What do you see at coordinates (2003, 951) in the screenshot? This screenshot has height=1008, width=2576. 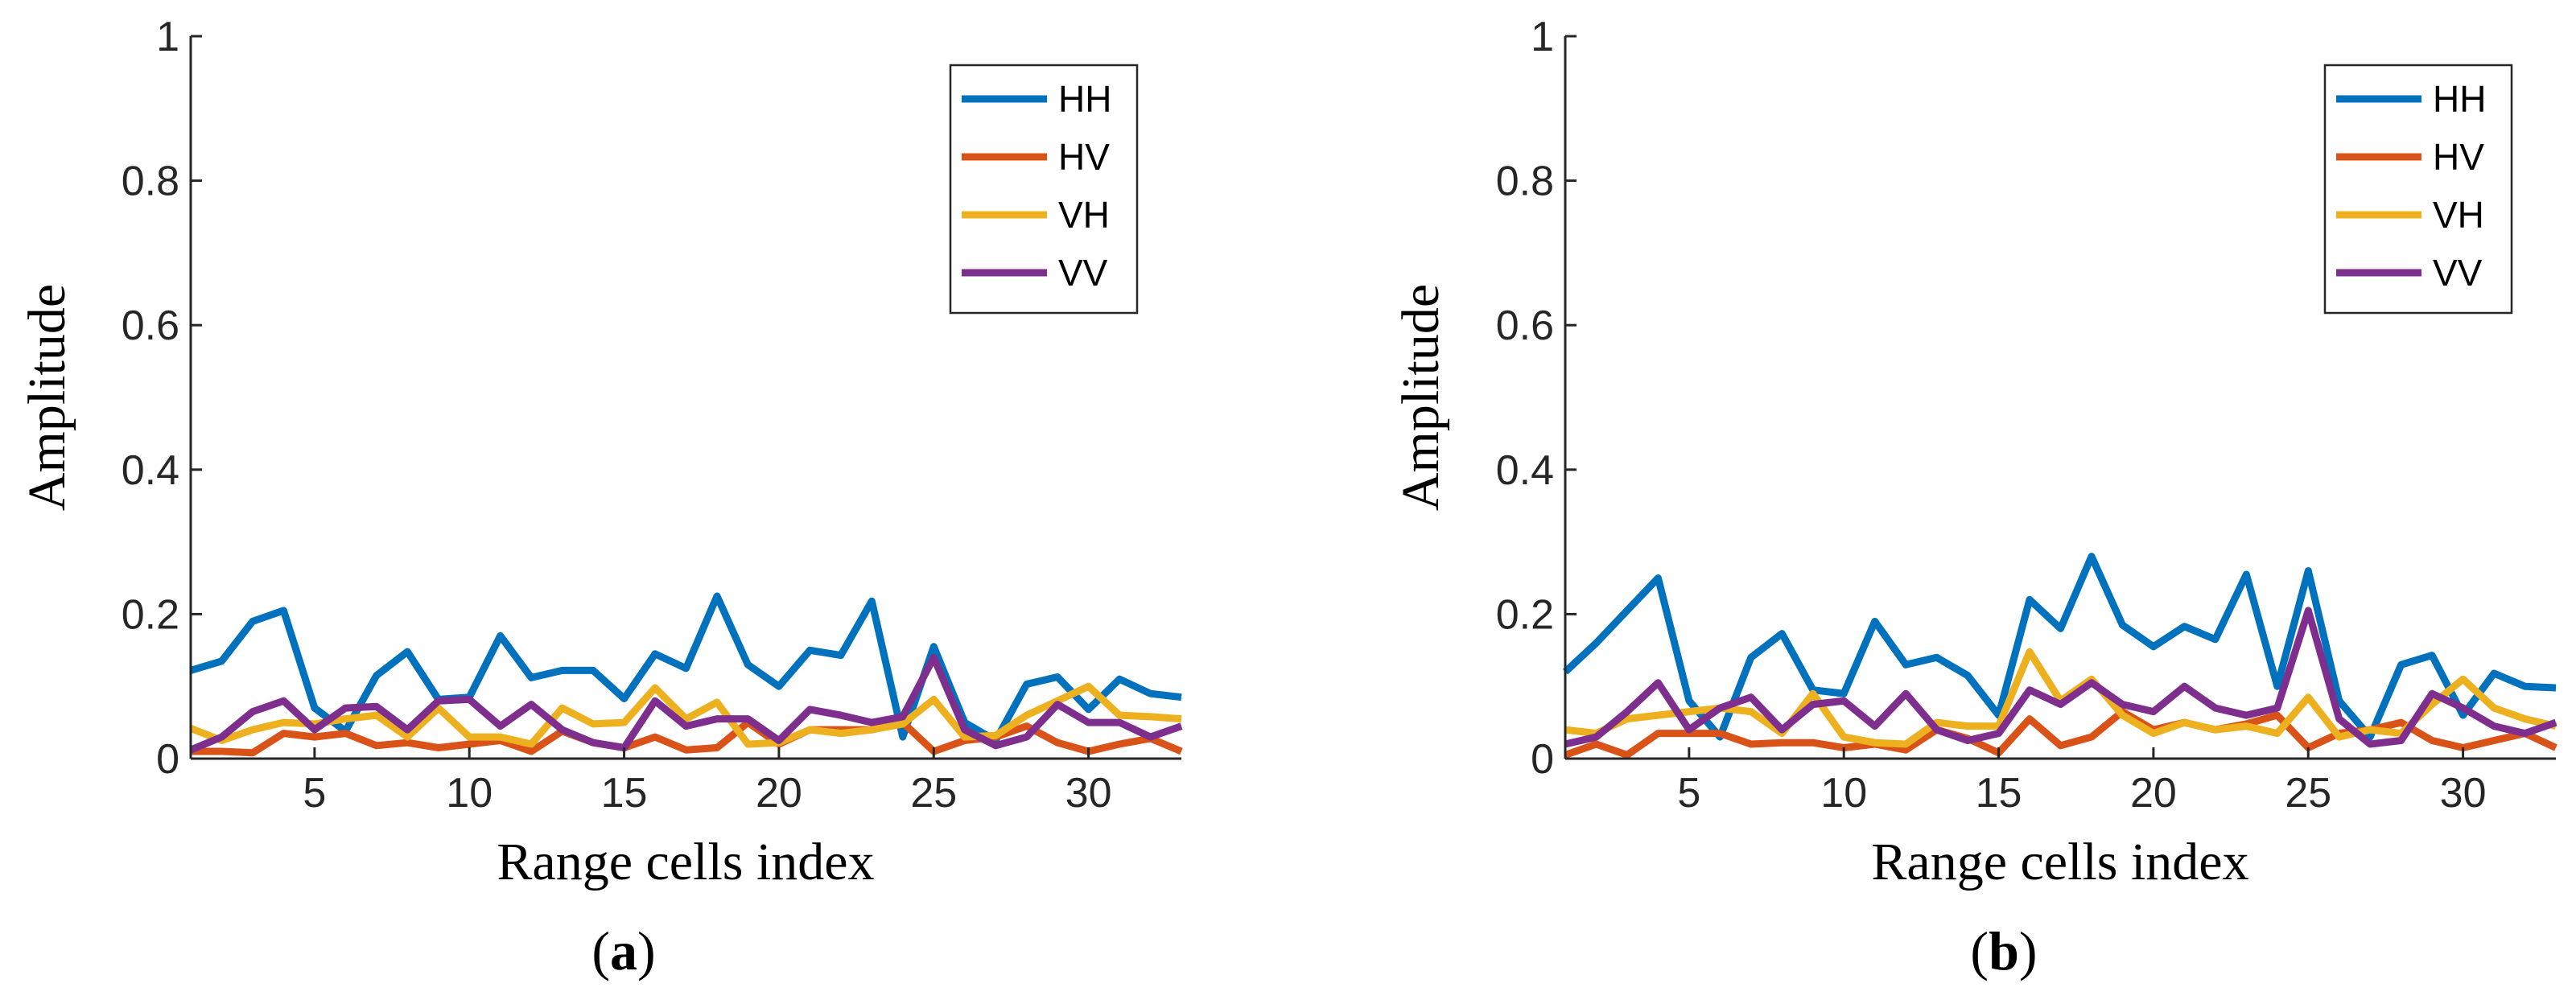 I see `panel-label-b: (b)` at bounding box center [2003, 951].